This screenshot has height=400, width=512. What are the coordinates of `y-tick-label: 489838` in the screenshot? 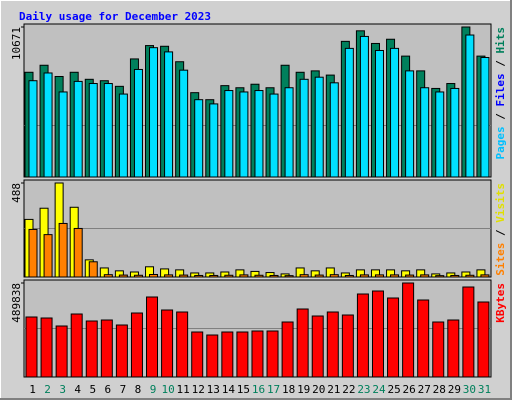 It's located at (16, 303).